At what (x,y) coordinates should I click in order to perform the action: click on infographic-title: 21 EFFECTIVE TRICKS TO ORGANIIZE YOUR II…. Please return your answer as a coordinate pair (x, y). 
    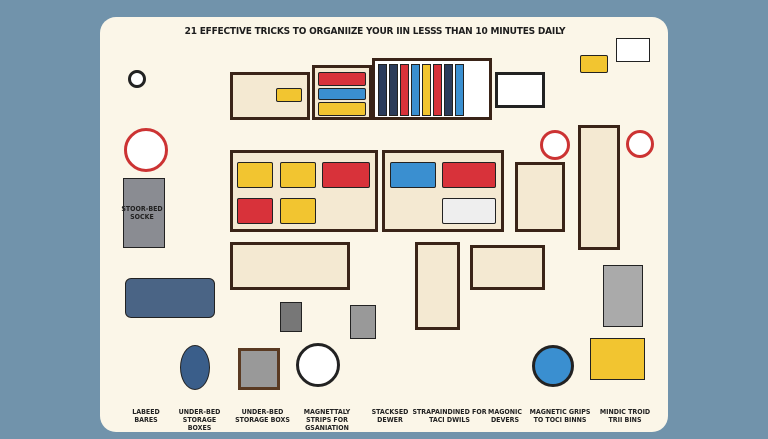
    Looking at the image, I should click on (375, 31).